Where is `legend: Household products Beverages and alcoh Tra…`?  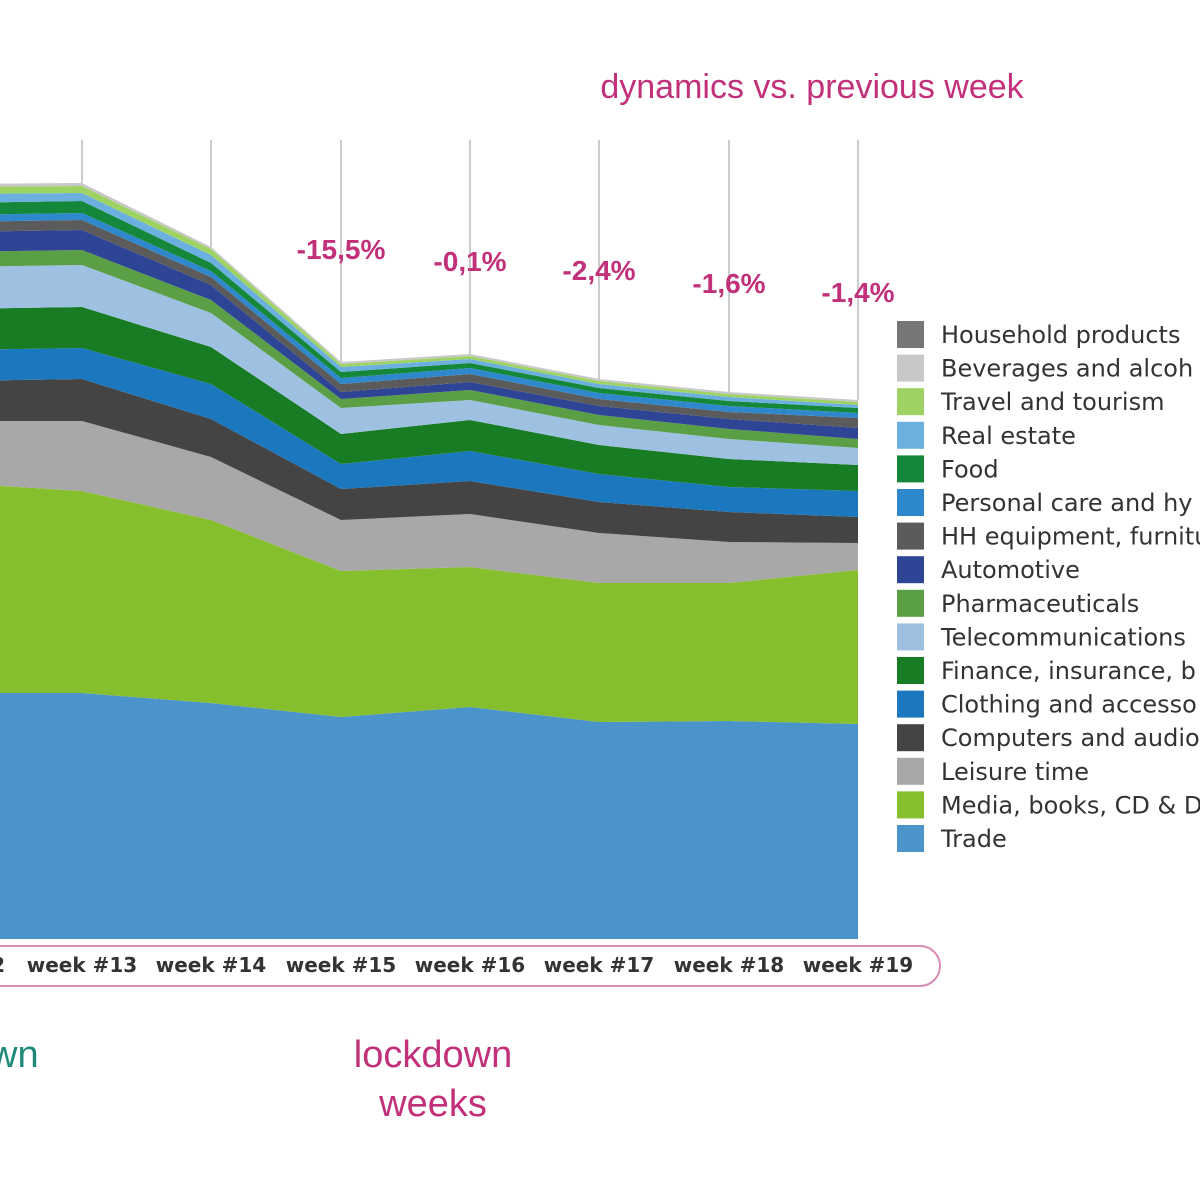
legend: Household products Beverages and alcoh Tra… is located at coordinates (1048, 587).